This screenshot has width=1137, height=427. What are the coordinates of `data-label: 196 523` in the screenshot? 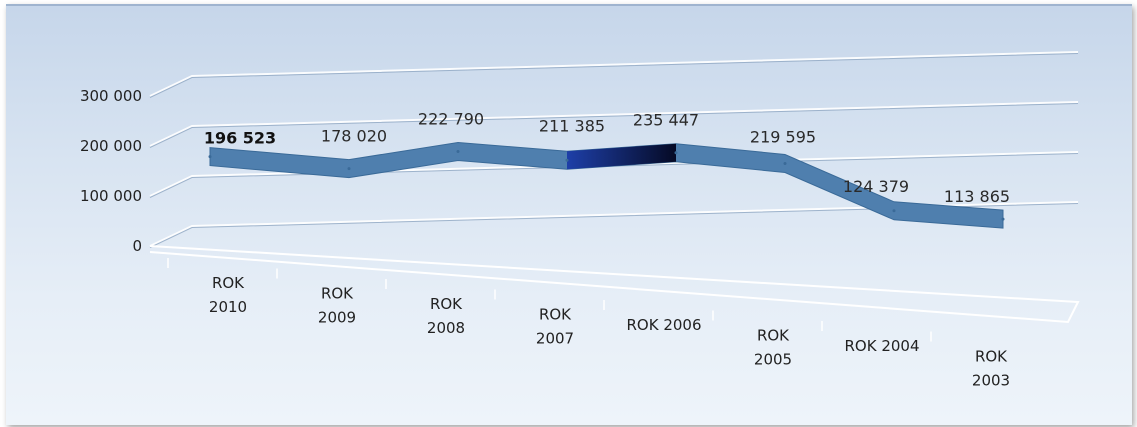 It's located at (240, 138).